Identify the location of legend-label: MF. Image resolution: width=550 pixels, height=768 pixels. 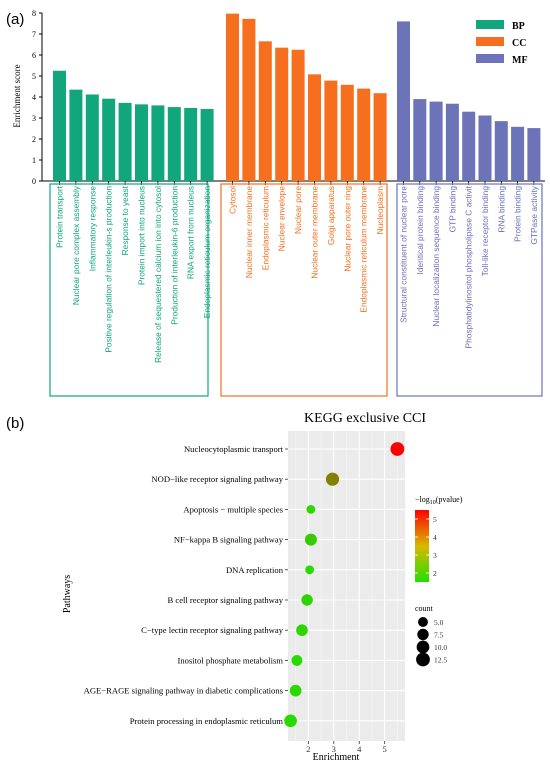
(520, 60).